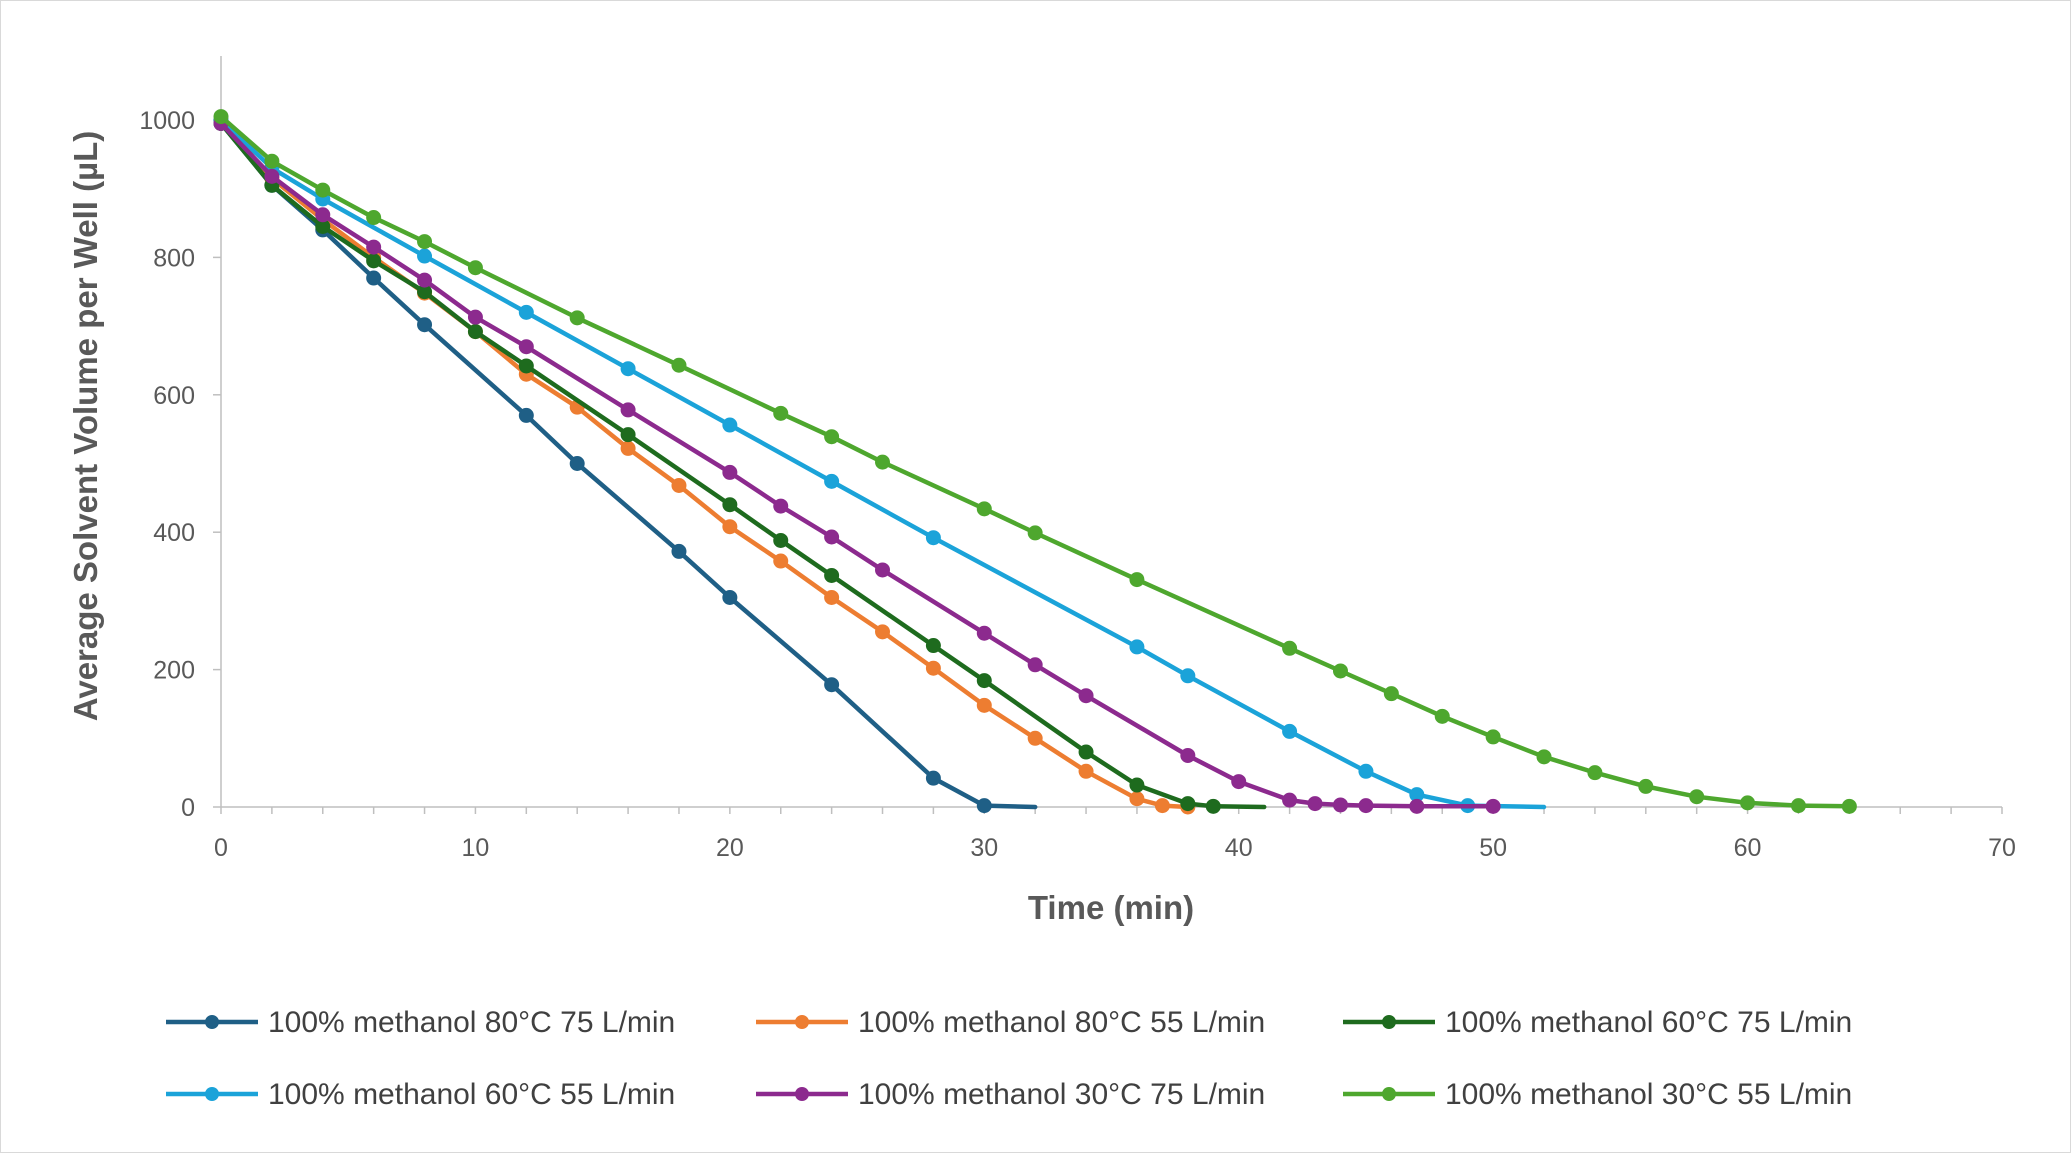 The image size is (2071, 1153). Describe the element at coordinates (1061, 1022) in the screenshot. I see `legend-label: 100% methanol 80°C 55 L/min` at that location.